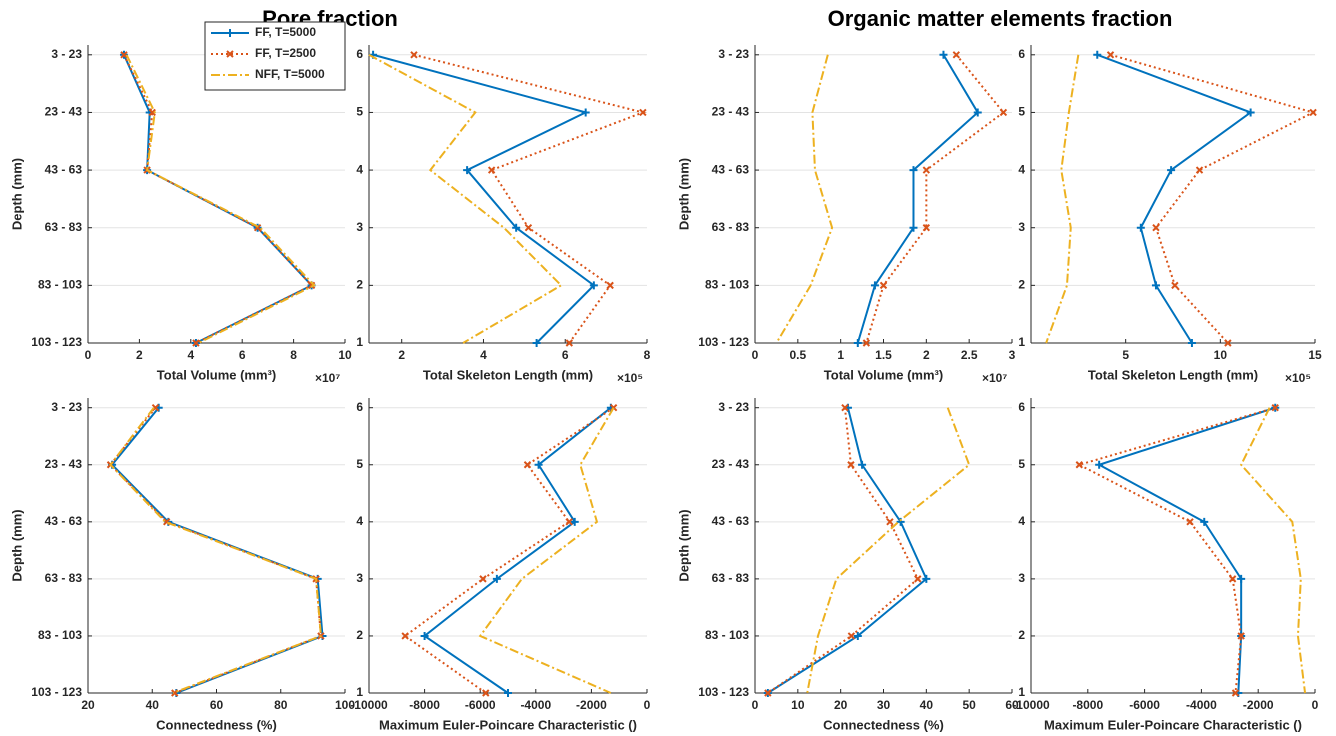 Image resolution: width=1336 pixels, height=736 pixels. I want to click on x-axis-label: Total Volume (mm³), so click(216, 374).